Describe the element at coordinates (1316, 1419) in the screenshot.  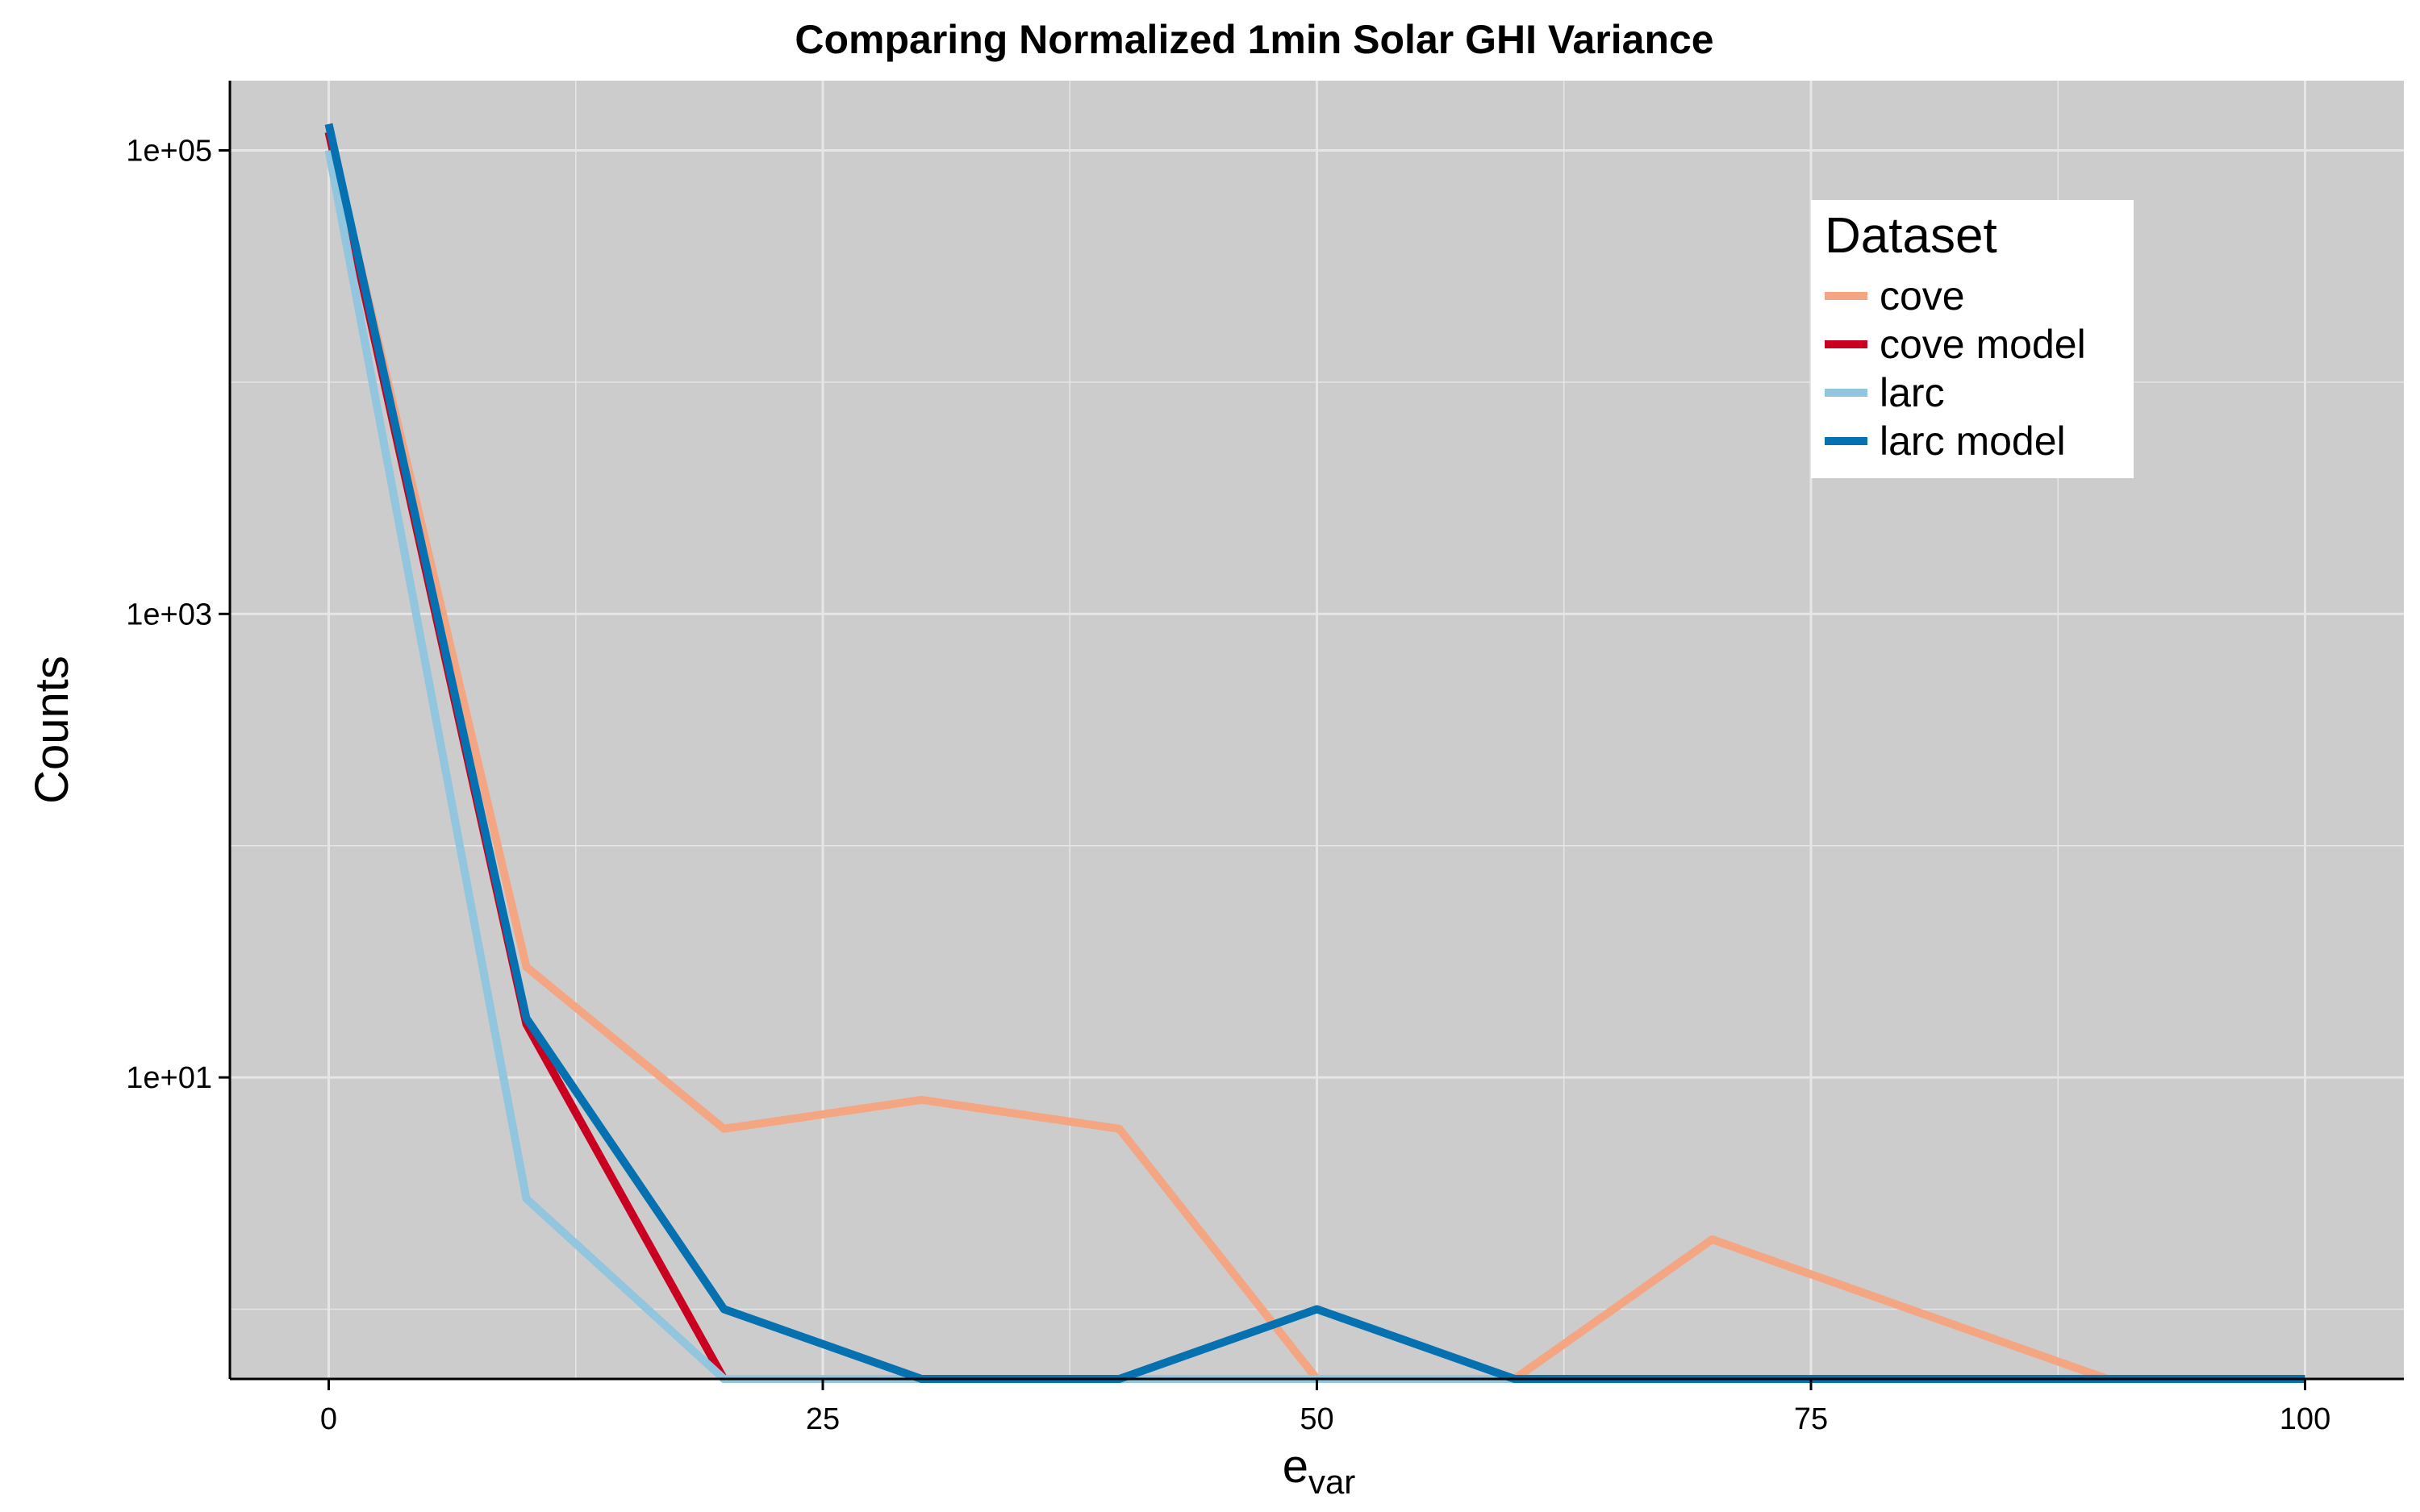
I see `x-tick-label: 50` at that location.